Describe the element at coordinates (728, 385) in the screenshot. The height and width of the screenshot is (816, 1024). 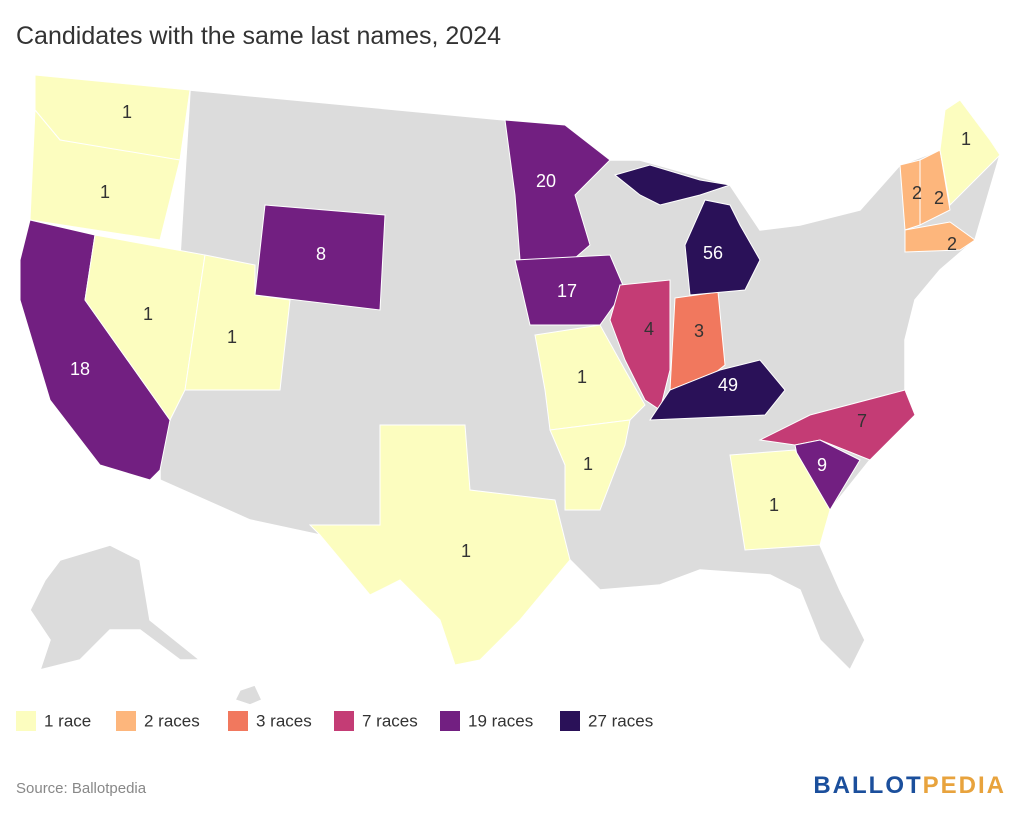
I see `state-value: 49` at that location.